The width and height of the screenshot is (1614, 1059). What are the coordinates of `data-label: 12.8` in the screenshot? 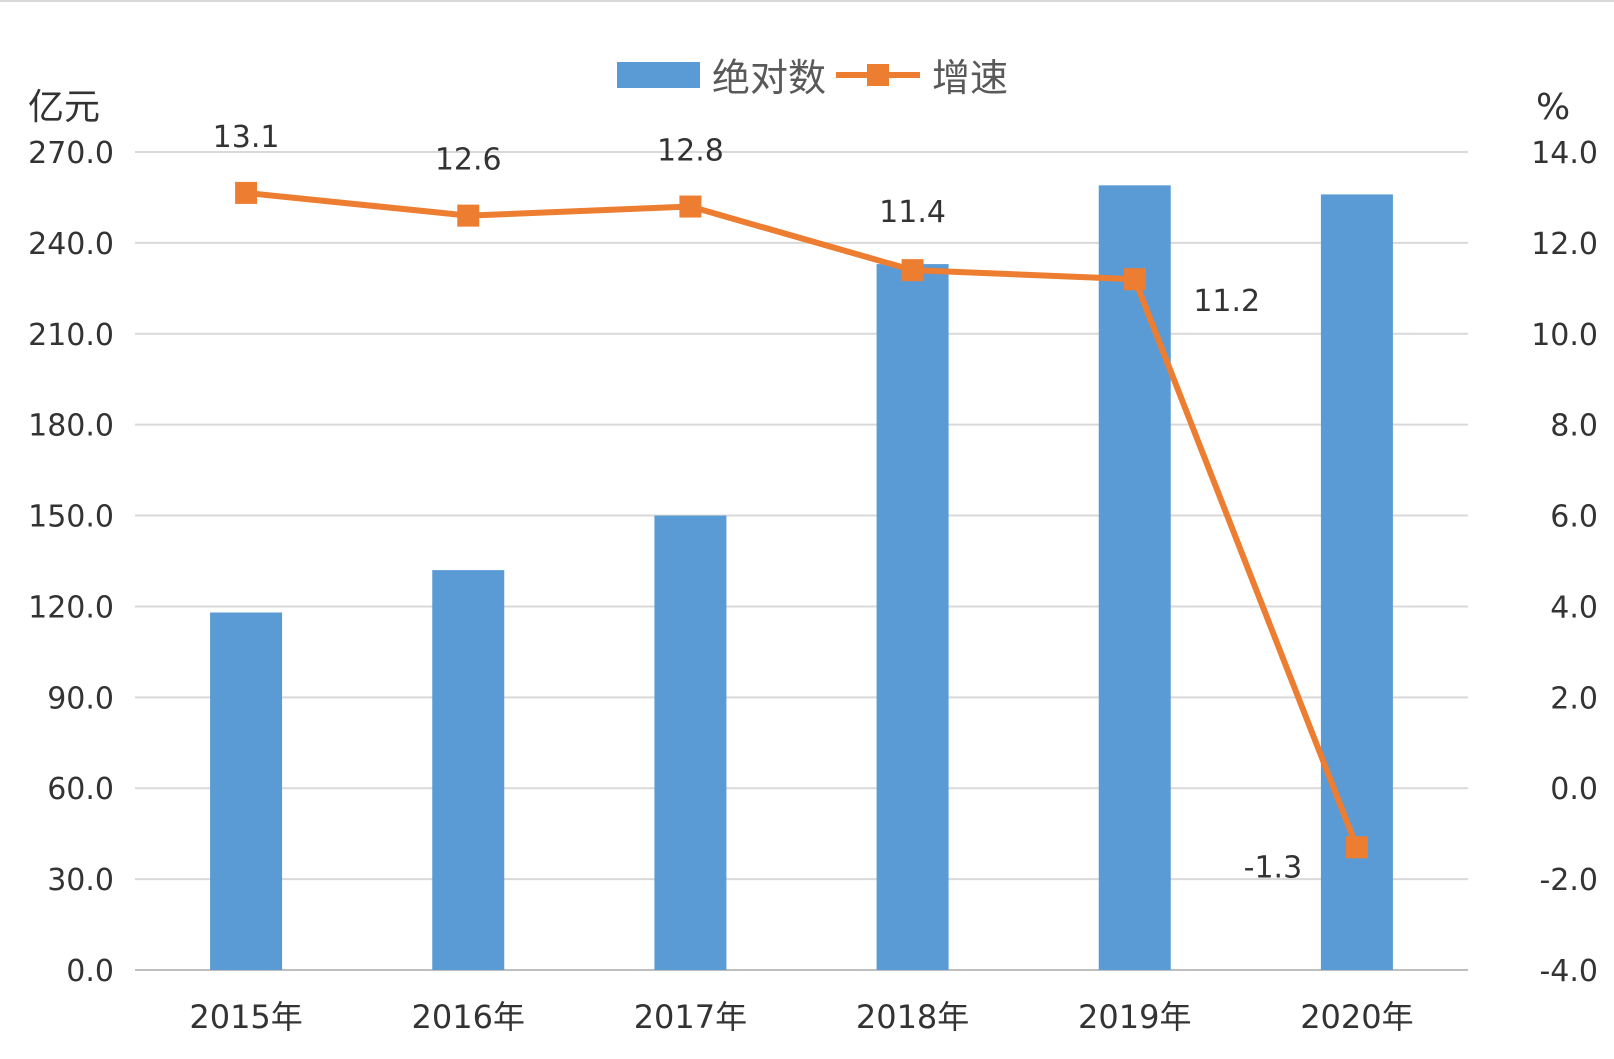 It's located at (690, 151).